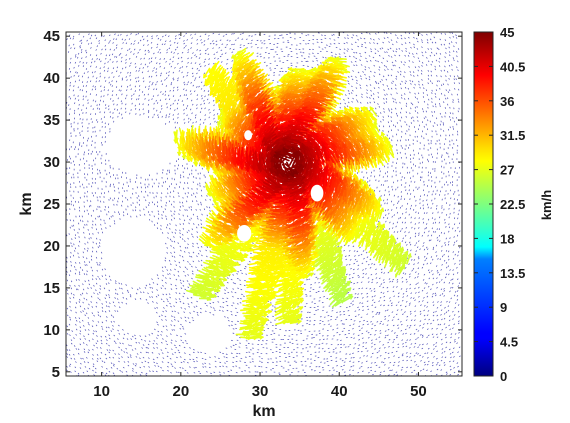 Image resolution: width=570 pixels, height=423 pixels. Describe the element at coordinates (546, 205) in the screenshot. I see `colorbar-label: km/h` at that location.